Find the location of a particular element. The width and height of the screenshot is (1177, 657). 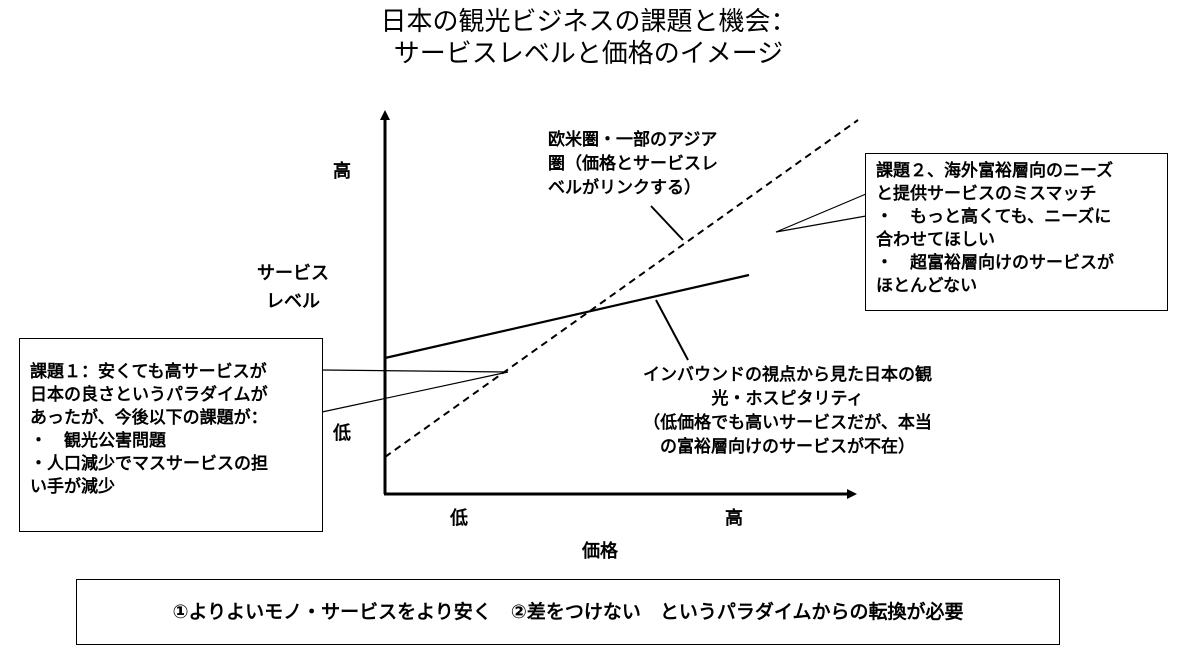

y-axis-low-label: 低 is located at coordinates (342, 433).